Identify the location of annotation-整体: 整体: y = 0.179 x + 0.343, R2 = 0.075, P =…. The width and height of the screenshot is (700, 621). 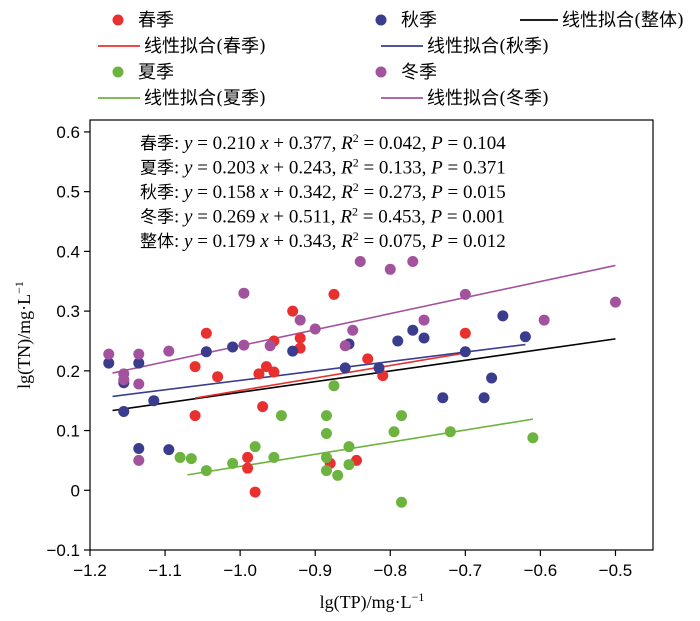
(323, 240).